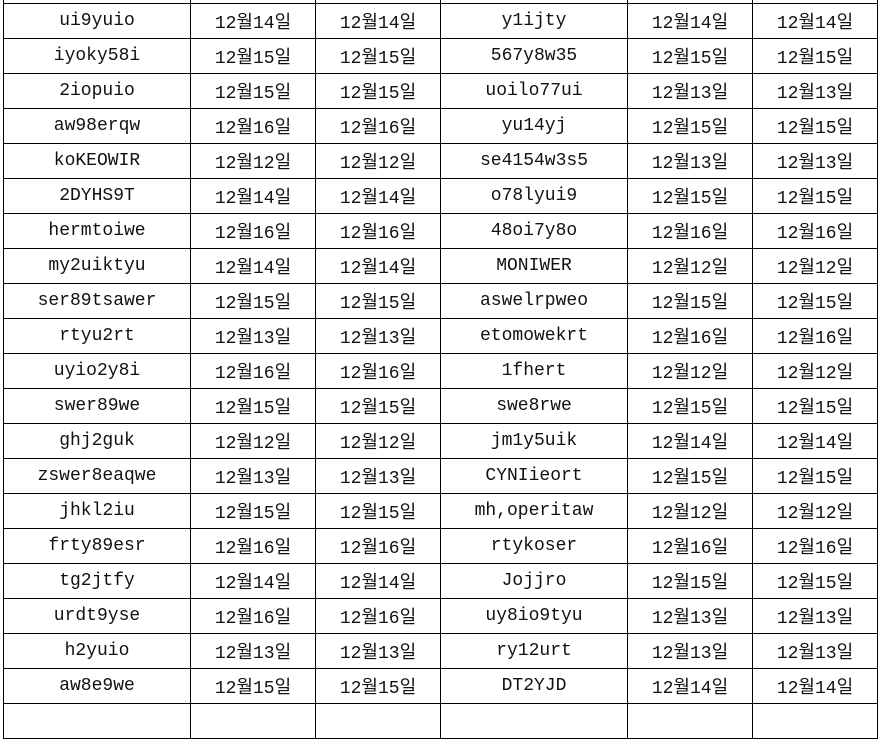  What do you see at coordinates (534, 196) in the screenshot?
I see `name-cell: o78lyui9` at bounding box center [534, 196].